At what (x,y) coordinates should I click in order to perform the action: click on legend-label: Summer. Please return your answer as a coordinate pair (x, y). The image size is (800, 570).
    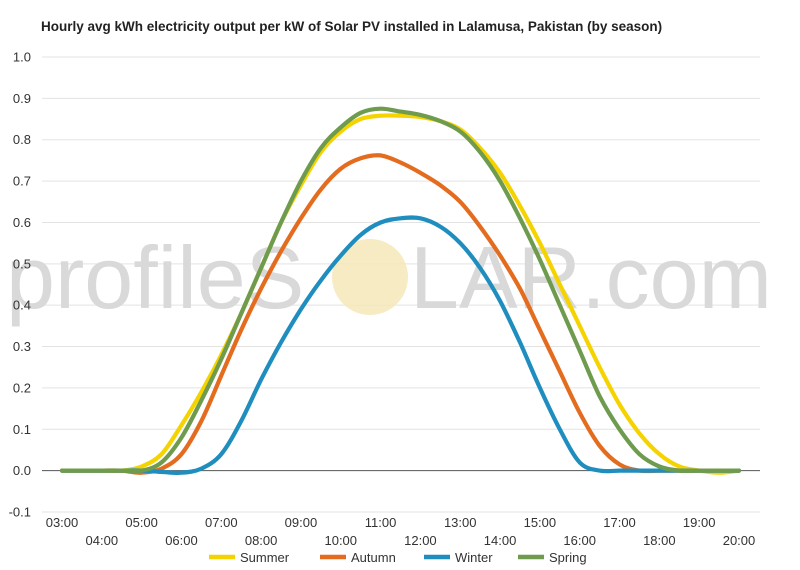
    Looking at the image, I should click on (265, 557).